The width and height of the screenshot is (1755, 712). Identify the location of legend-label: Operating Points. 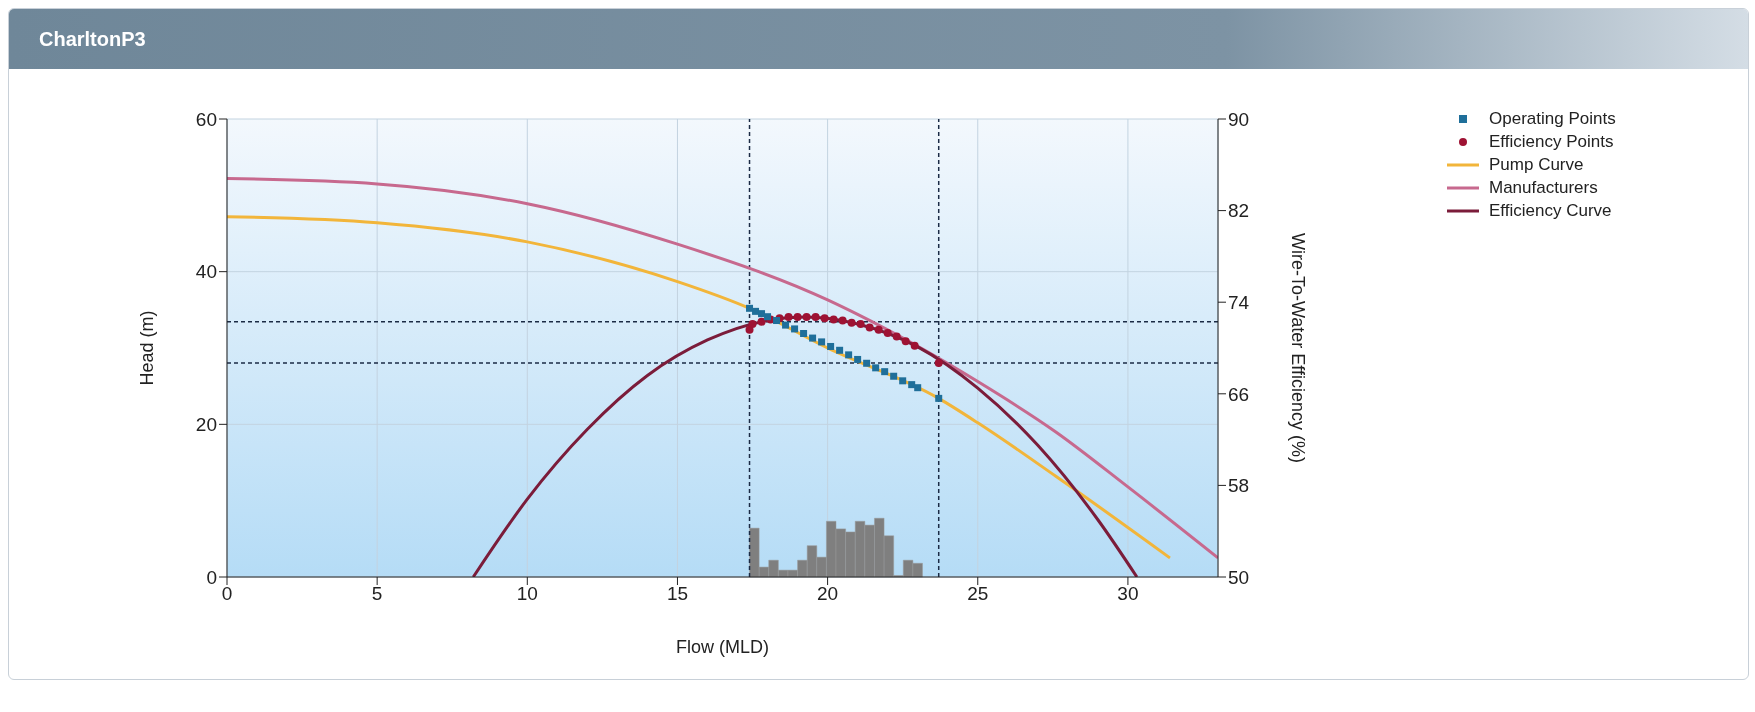
(1552, 119).